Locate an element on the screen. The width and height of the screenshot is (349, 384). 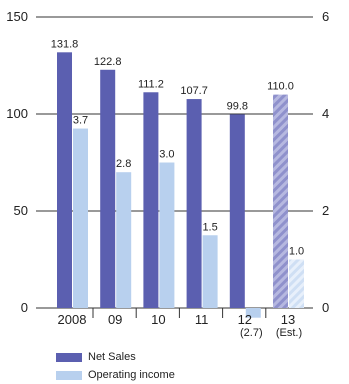
left-axis-tick-label: 50 is located at coordinates (21, 210).